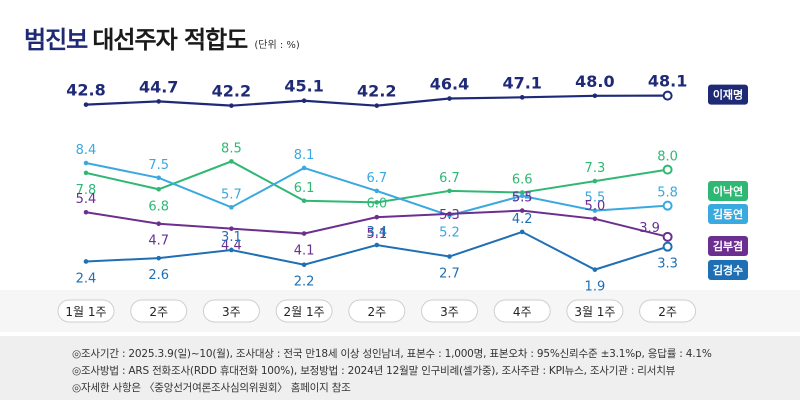  What do you see at coordinates (304, 188) in the screenshot?
I see `series-1-data-label: 6.1` at bounding box center [304, 188].